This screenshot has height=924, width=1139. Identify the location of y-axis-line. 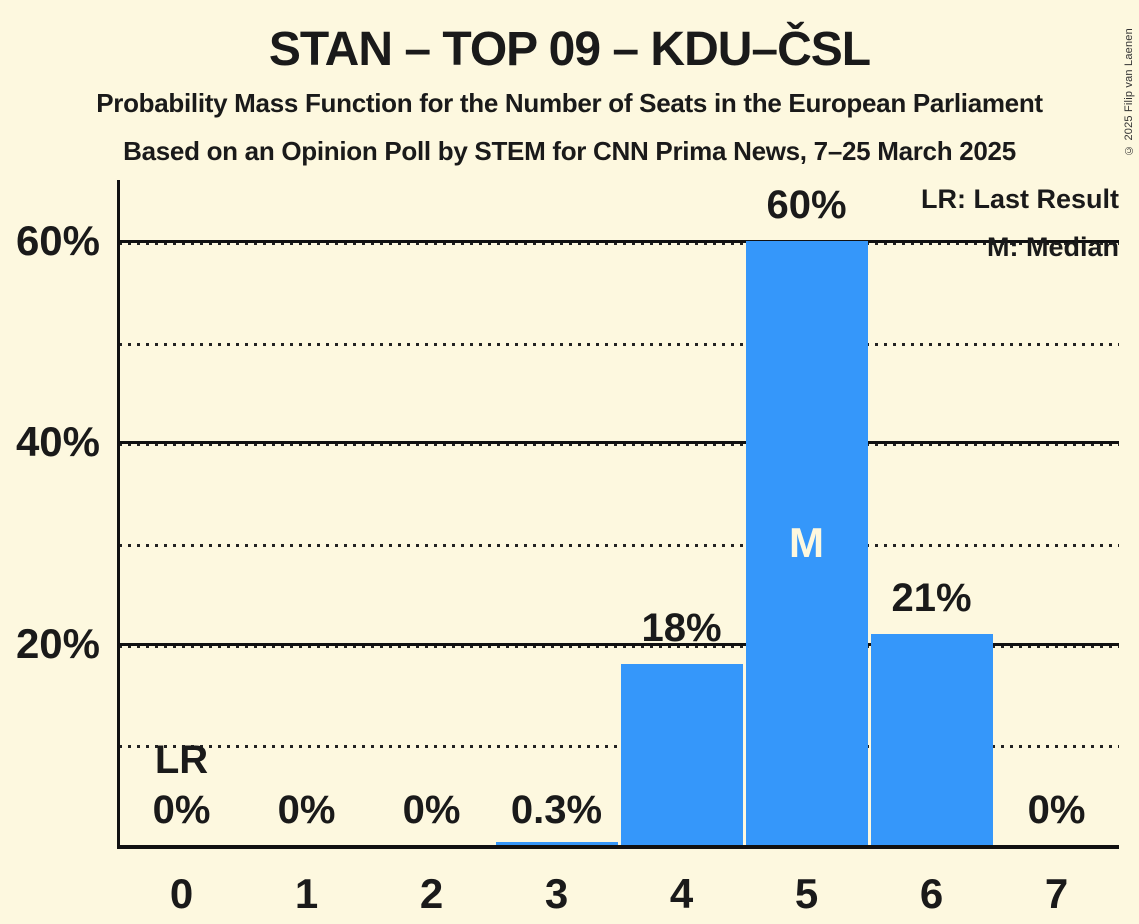
(118, 514).